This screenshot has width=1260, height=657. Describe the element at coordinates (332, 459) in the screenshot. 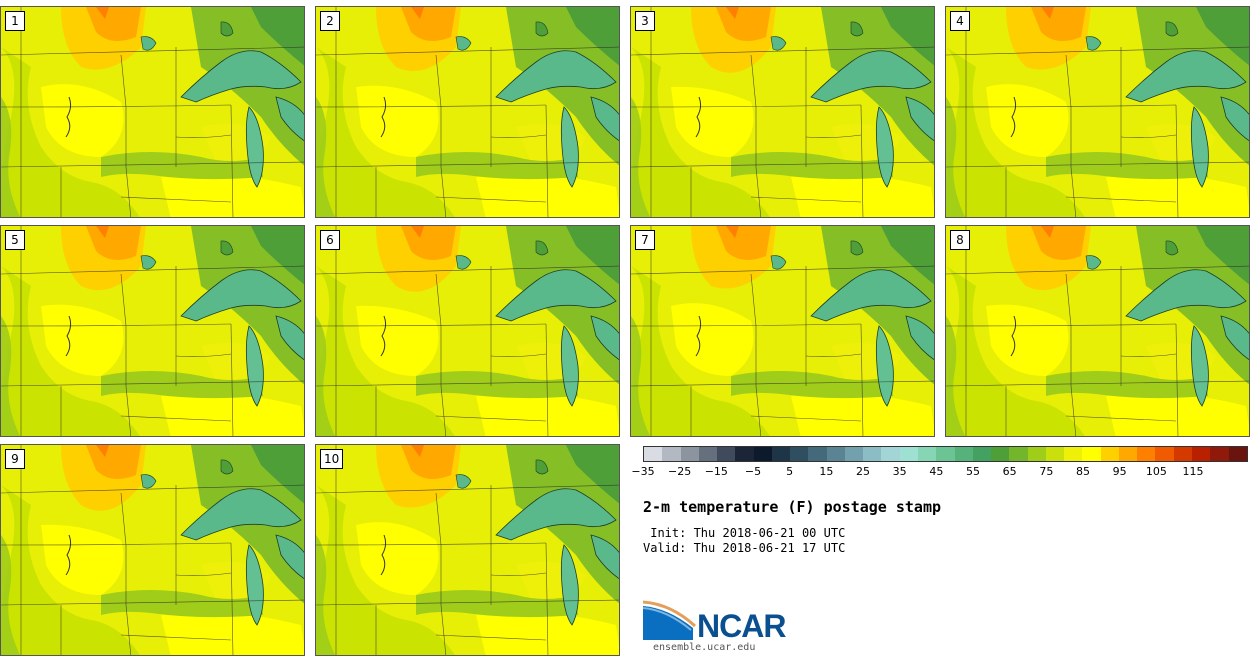

I see `member-label: 10` at that location.